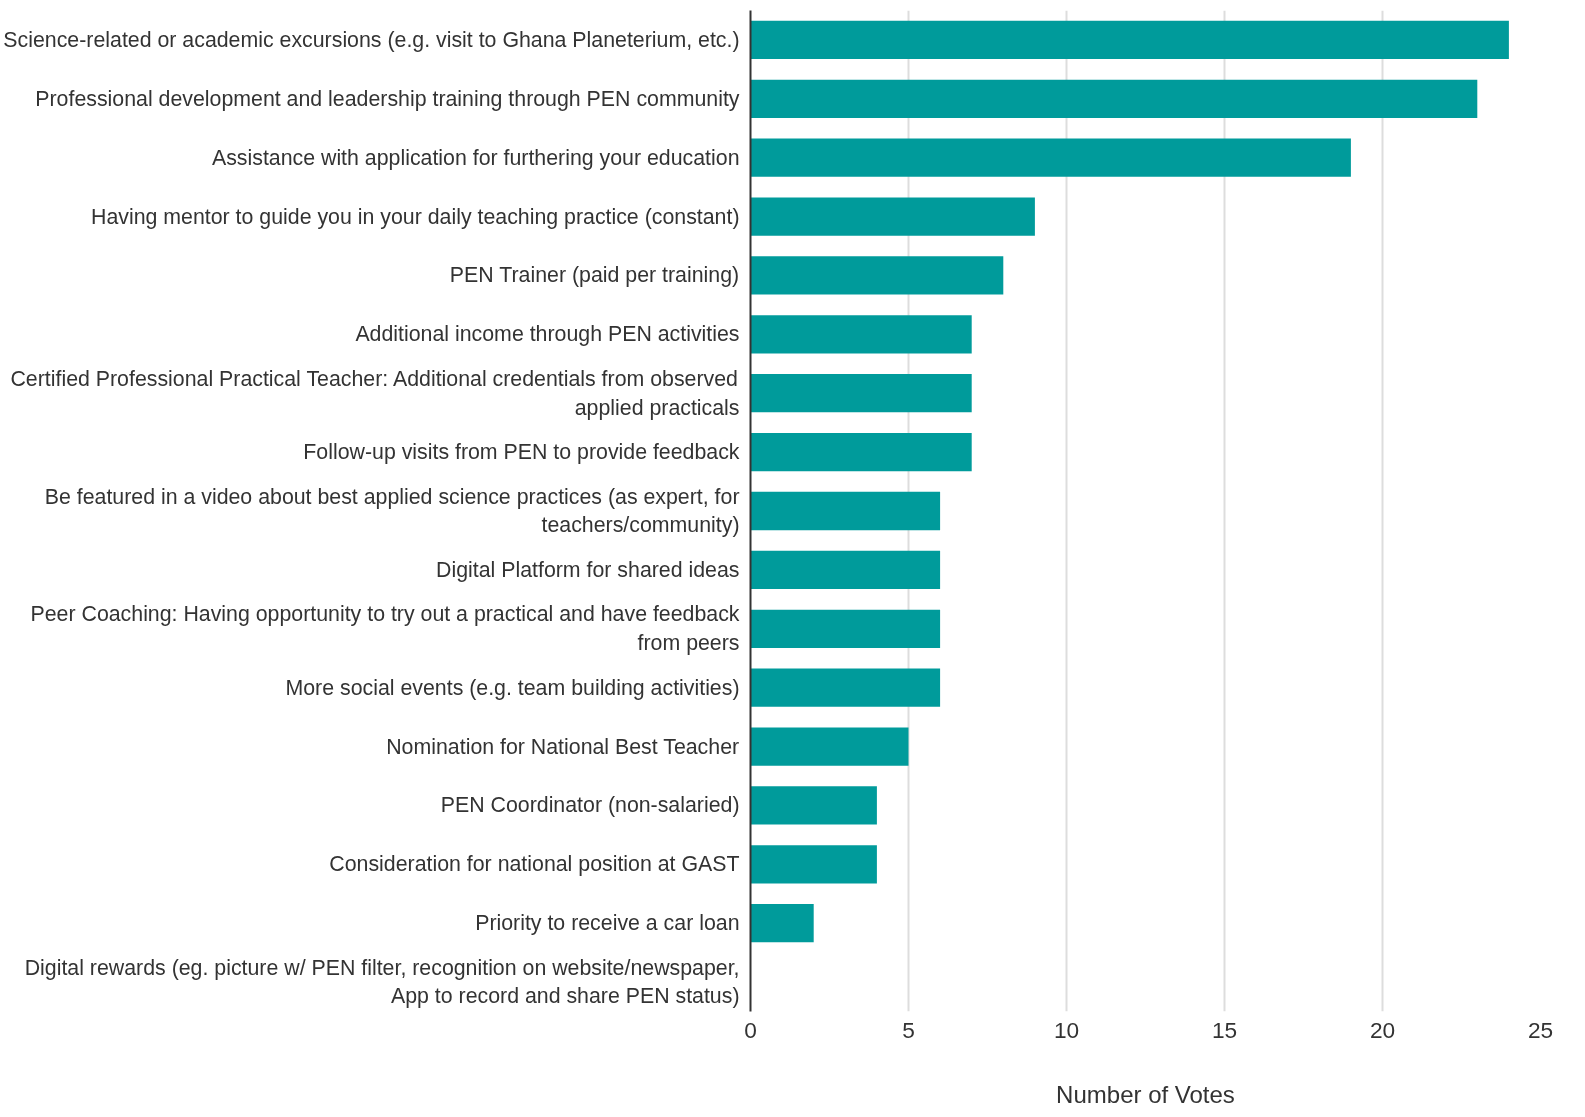 The width and height of the screenshot is (1585, 1117). What do you see at coordinates (387, 98) in the screenshot?
I see `y-tick-label: Professional development and leadership training through PEN community` at bounding box center [387, 98].